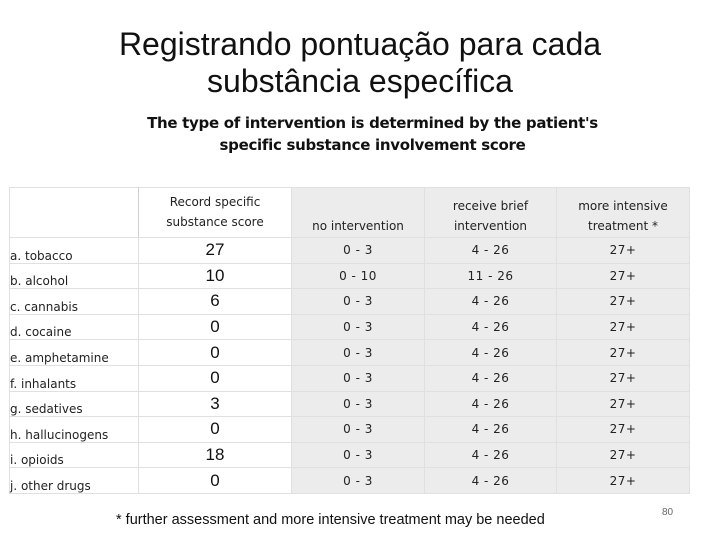 The width and height of the screenshot is (720, 540). Describe the element at coordinates (215, 455) in the screenshot. I see `substance-score: 18` at that location.